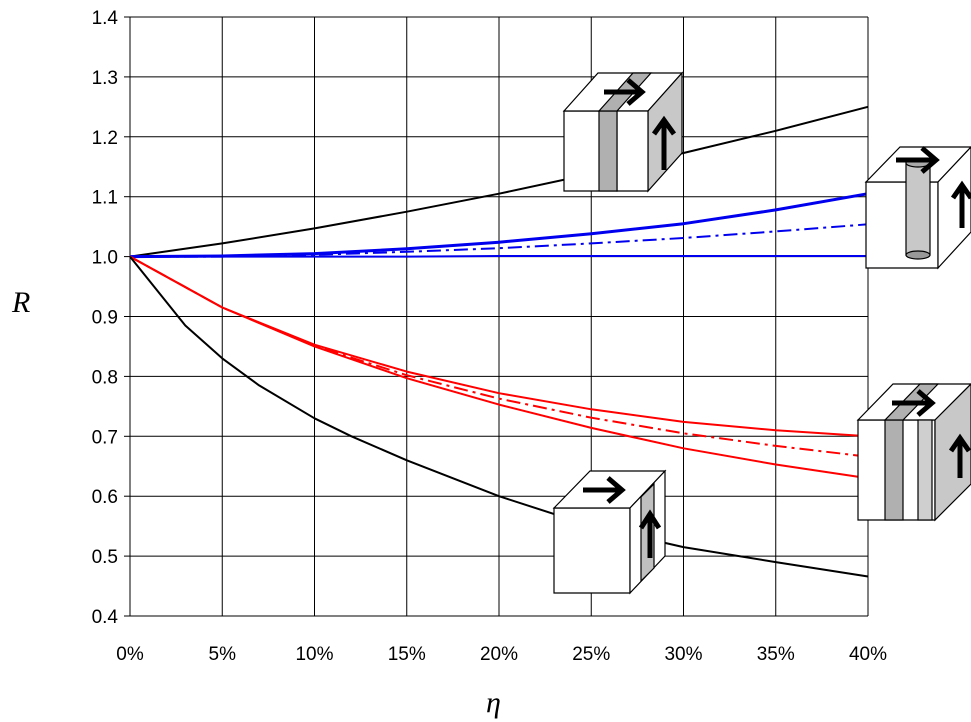 Image resolution: width=971 pixels, height=722 pixels. What do you see at coordinates (776, 654) in the screenshot?
I see `x-tick-label: 35%` at bounding box center [776, 654].